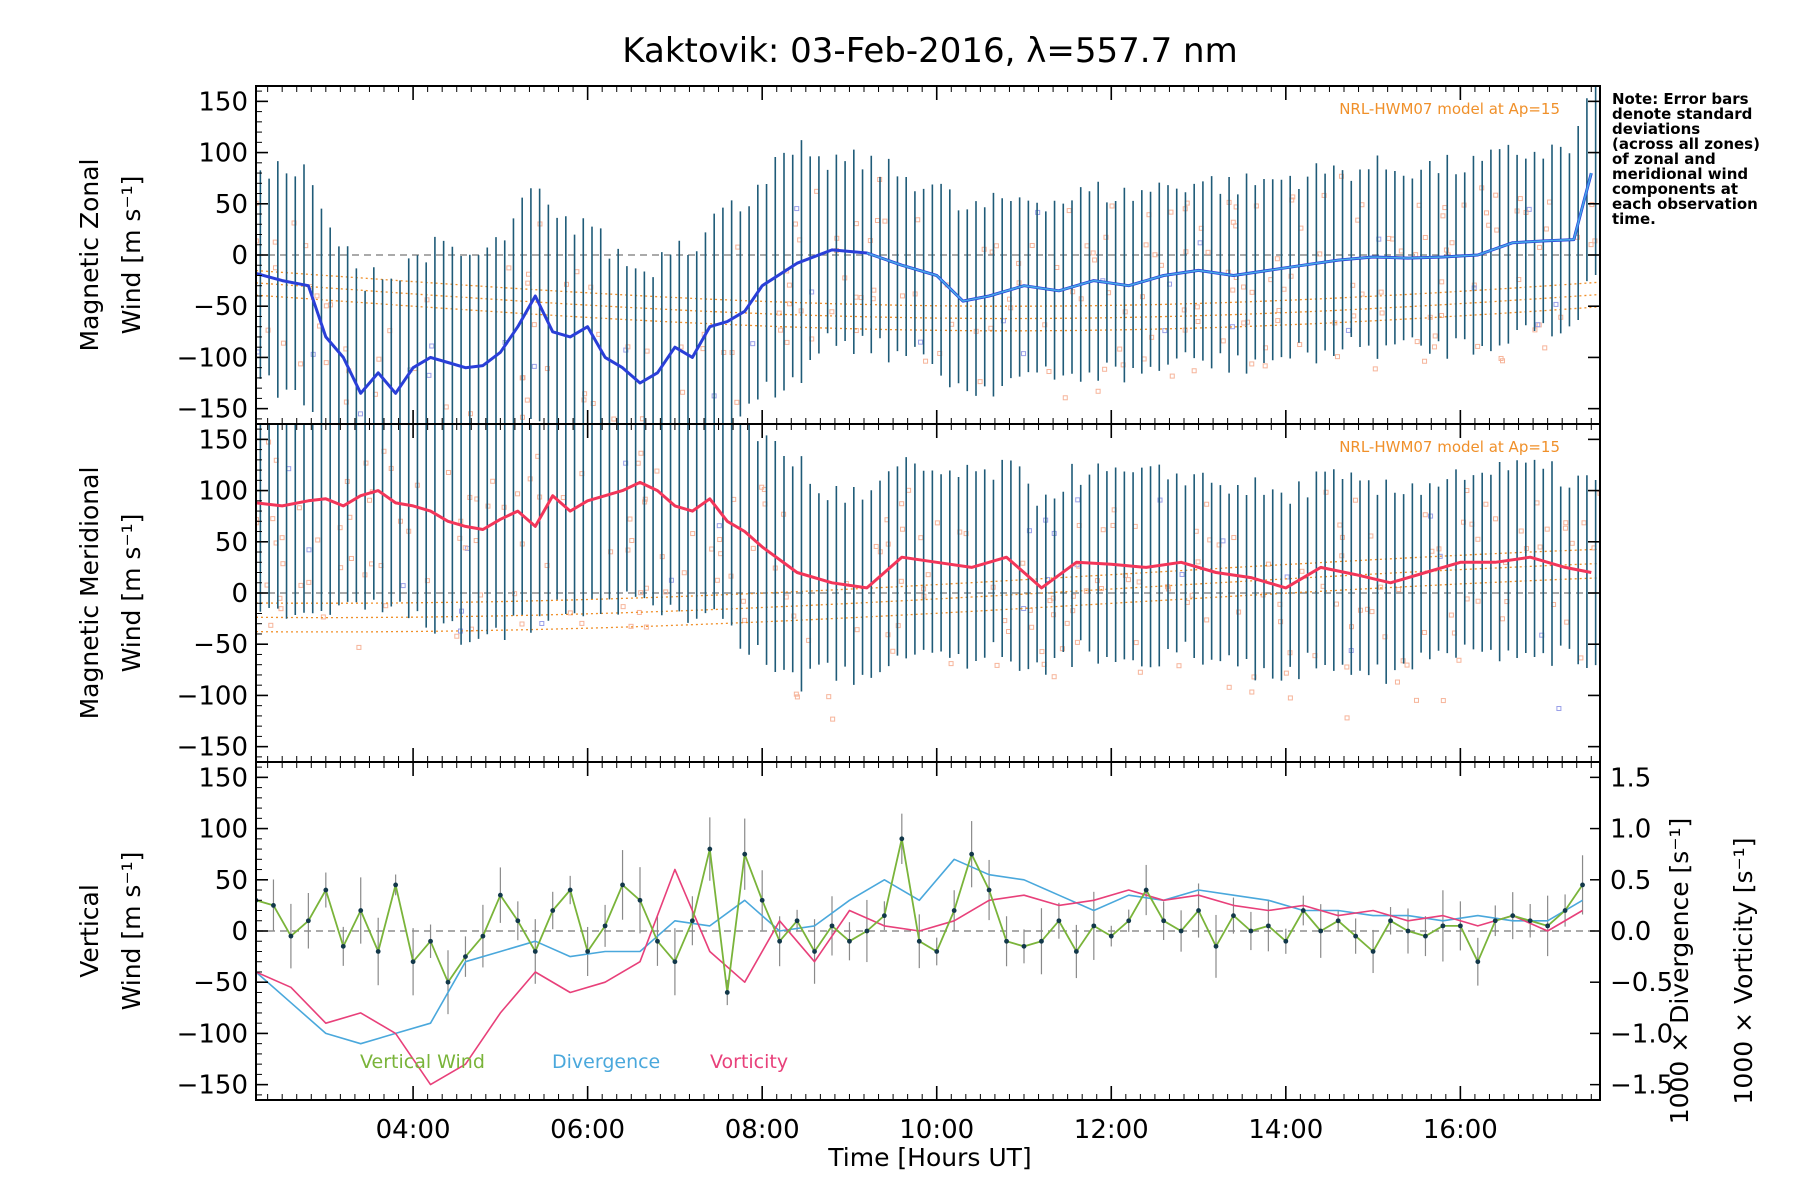 This screenshot has width=1800, height=1200. I want to click on right-tick-label: 1.5, so click(1630, 778).